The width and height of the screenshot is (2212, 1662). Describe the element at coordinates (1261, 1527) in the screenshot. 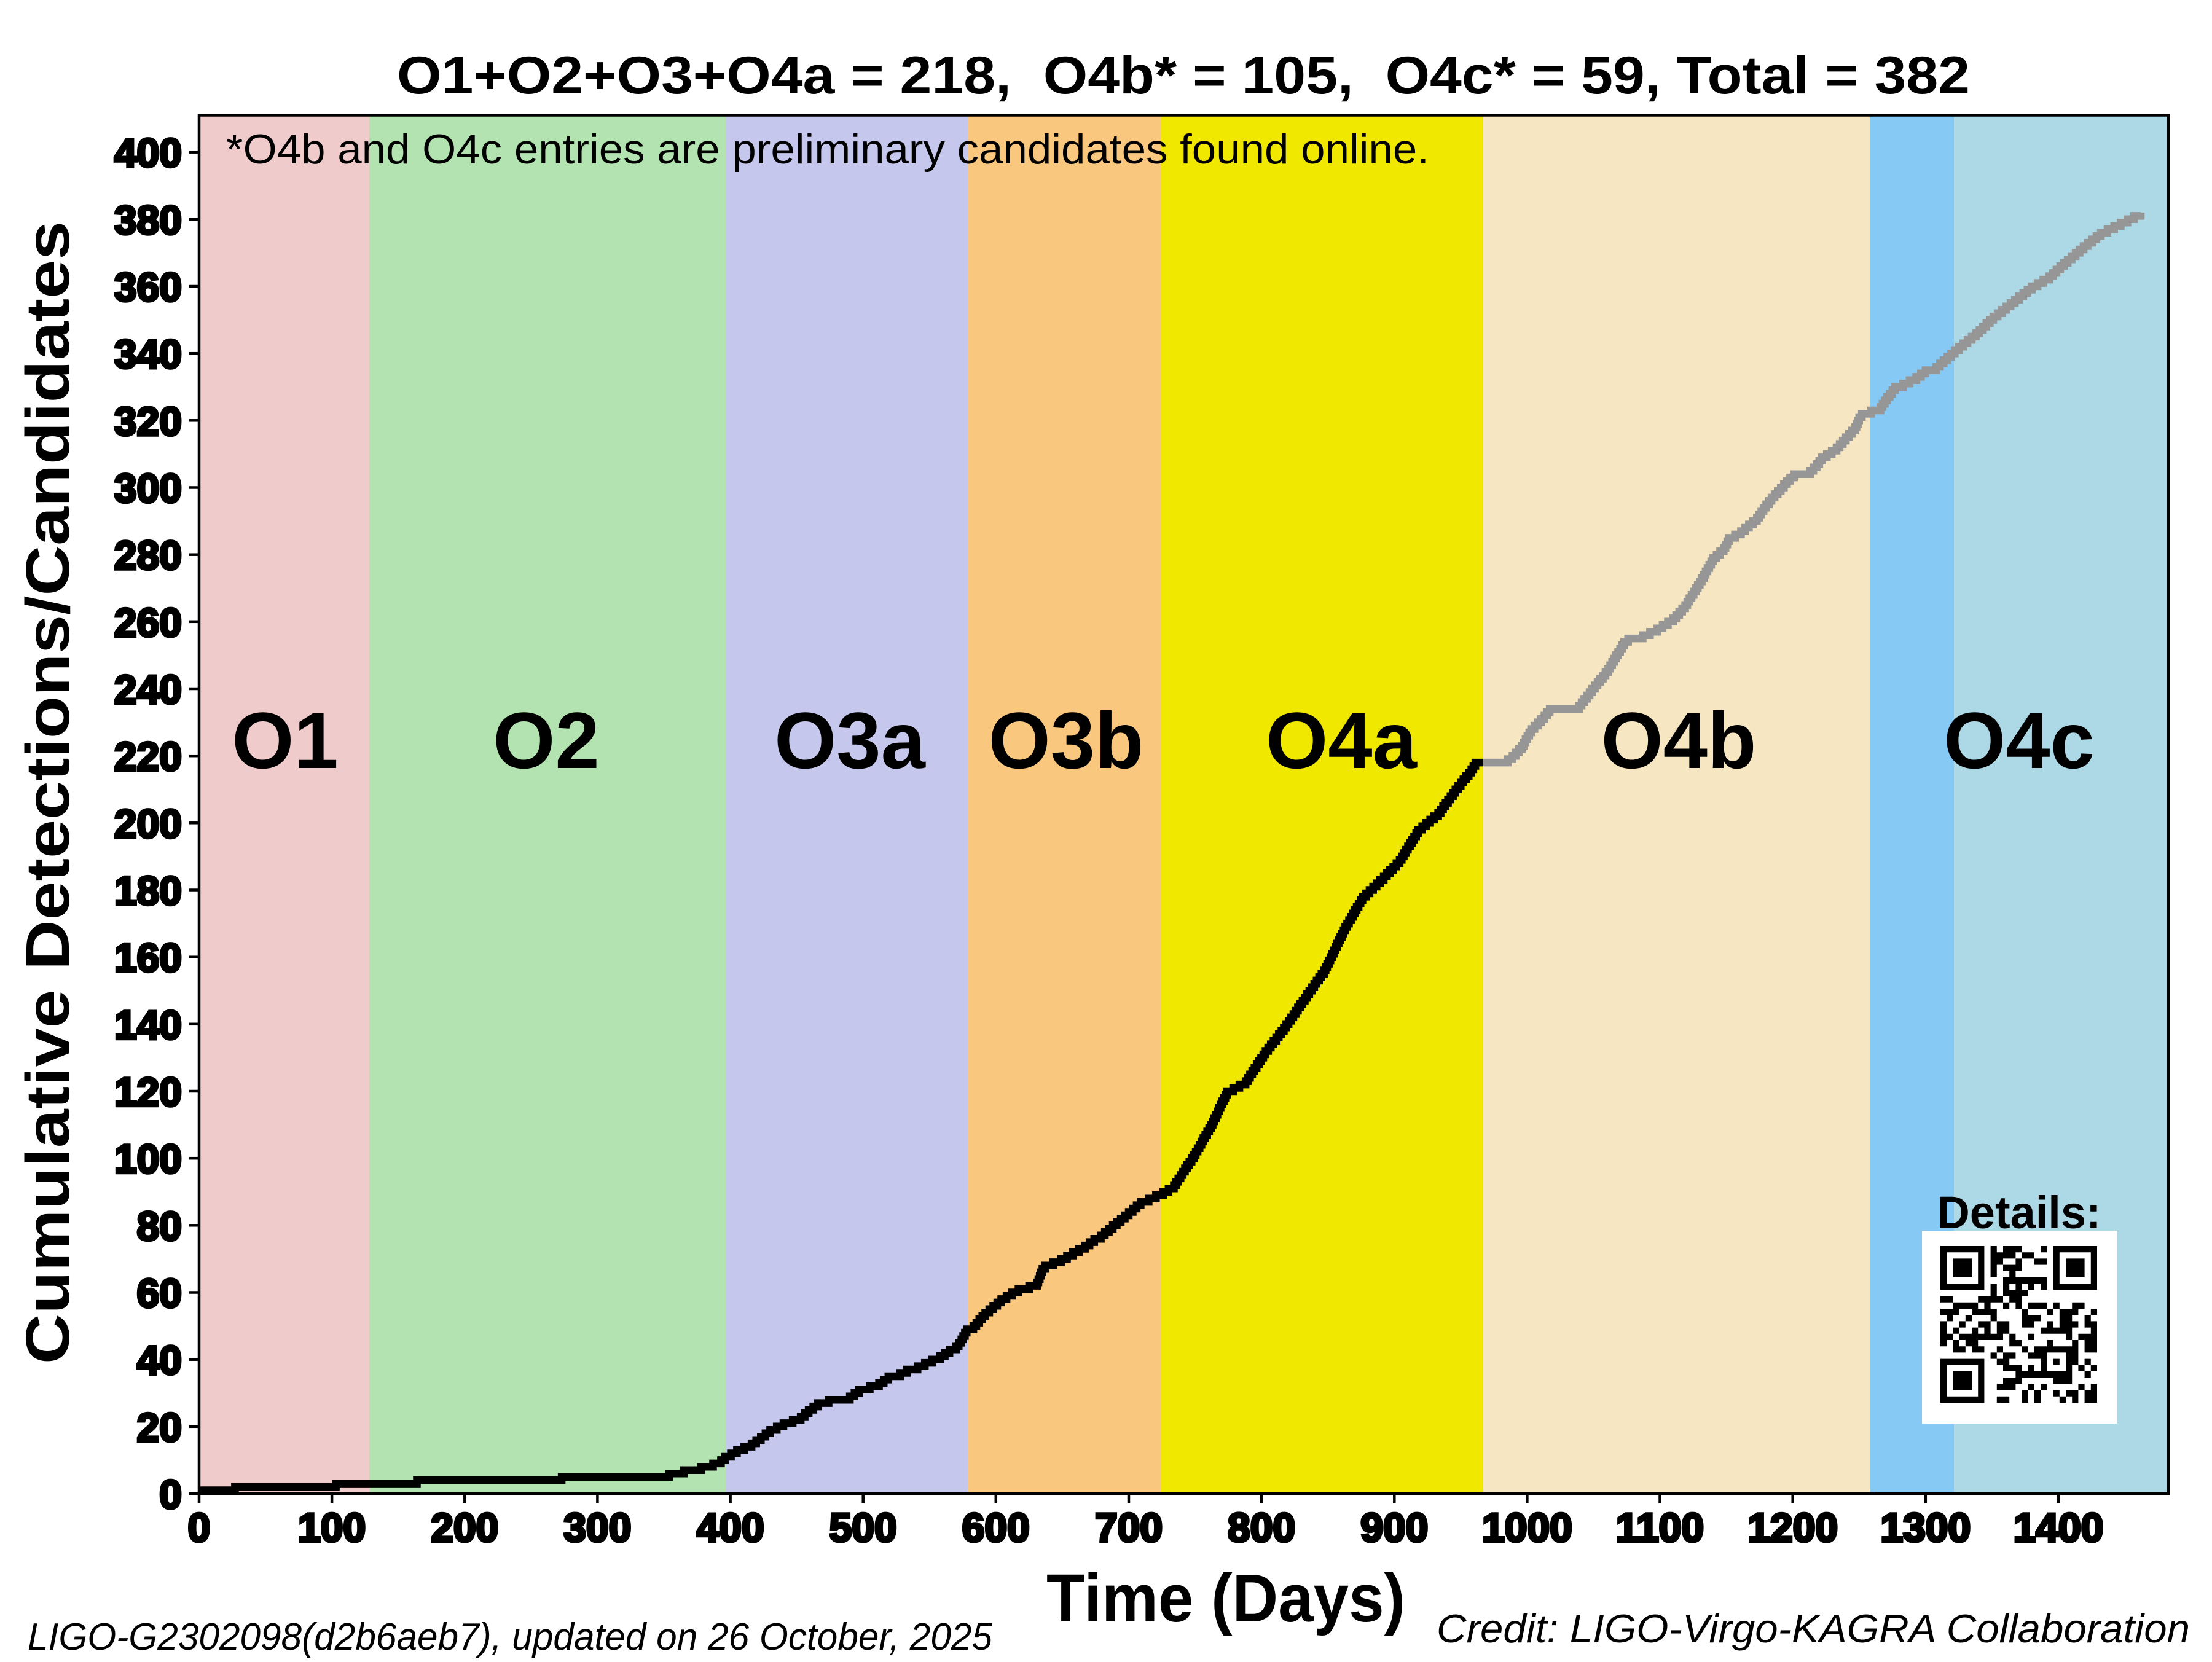

I see `svg-text: 800` at that location.